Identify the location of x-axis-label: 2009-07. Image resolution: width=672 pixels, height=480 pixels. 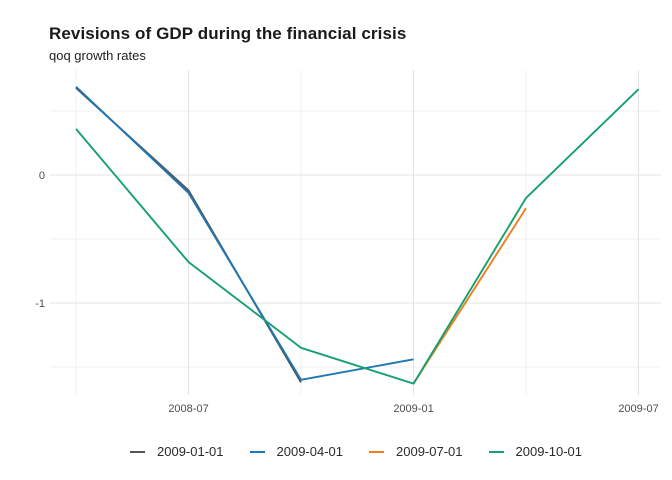
(638, 409).